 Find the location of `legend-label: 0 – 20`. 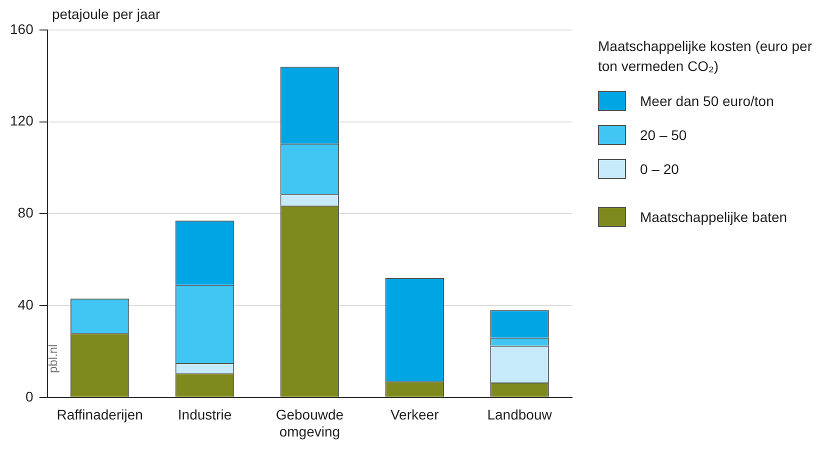

legend-label: 0 – 20 is located at coordinates (659, 169).